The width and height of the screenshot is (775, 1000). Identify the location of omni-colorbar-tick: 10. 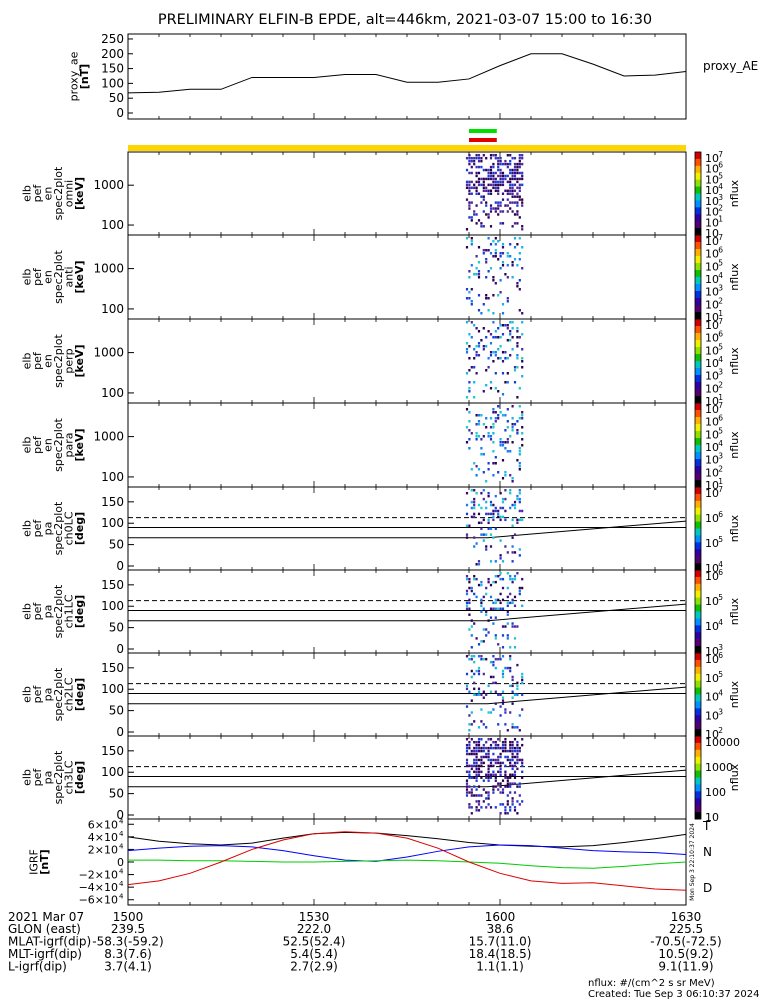
(712, 169).